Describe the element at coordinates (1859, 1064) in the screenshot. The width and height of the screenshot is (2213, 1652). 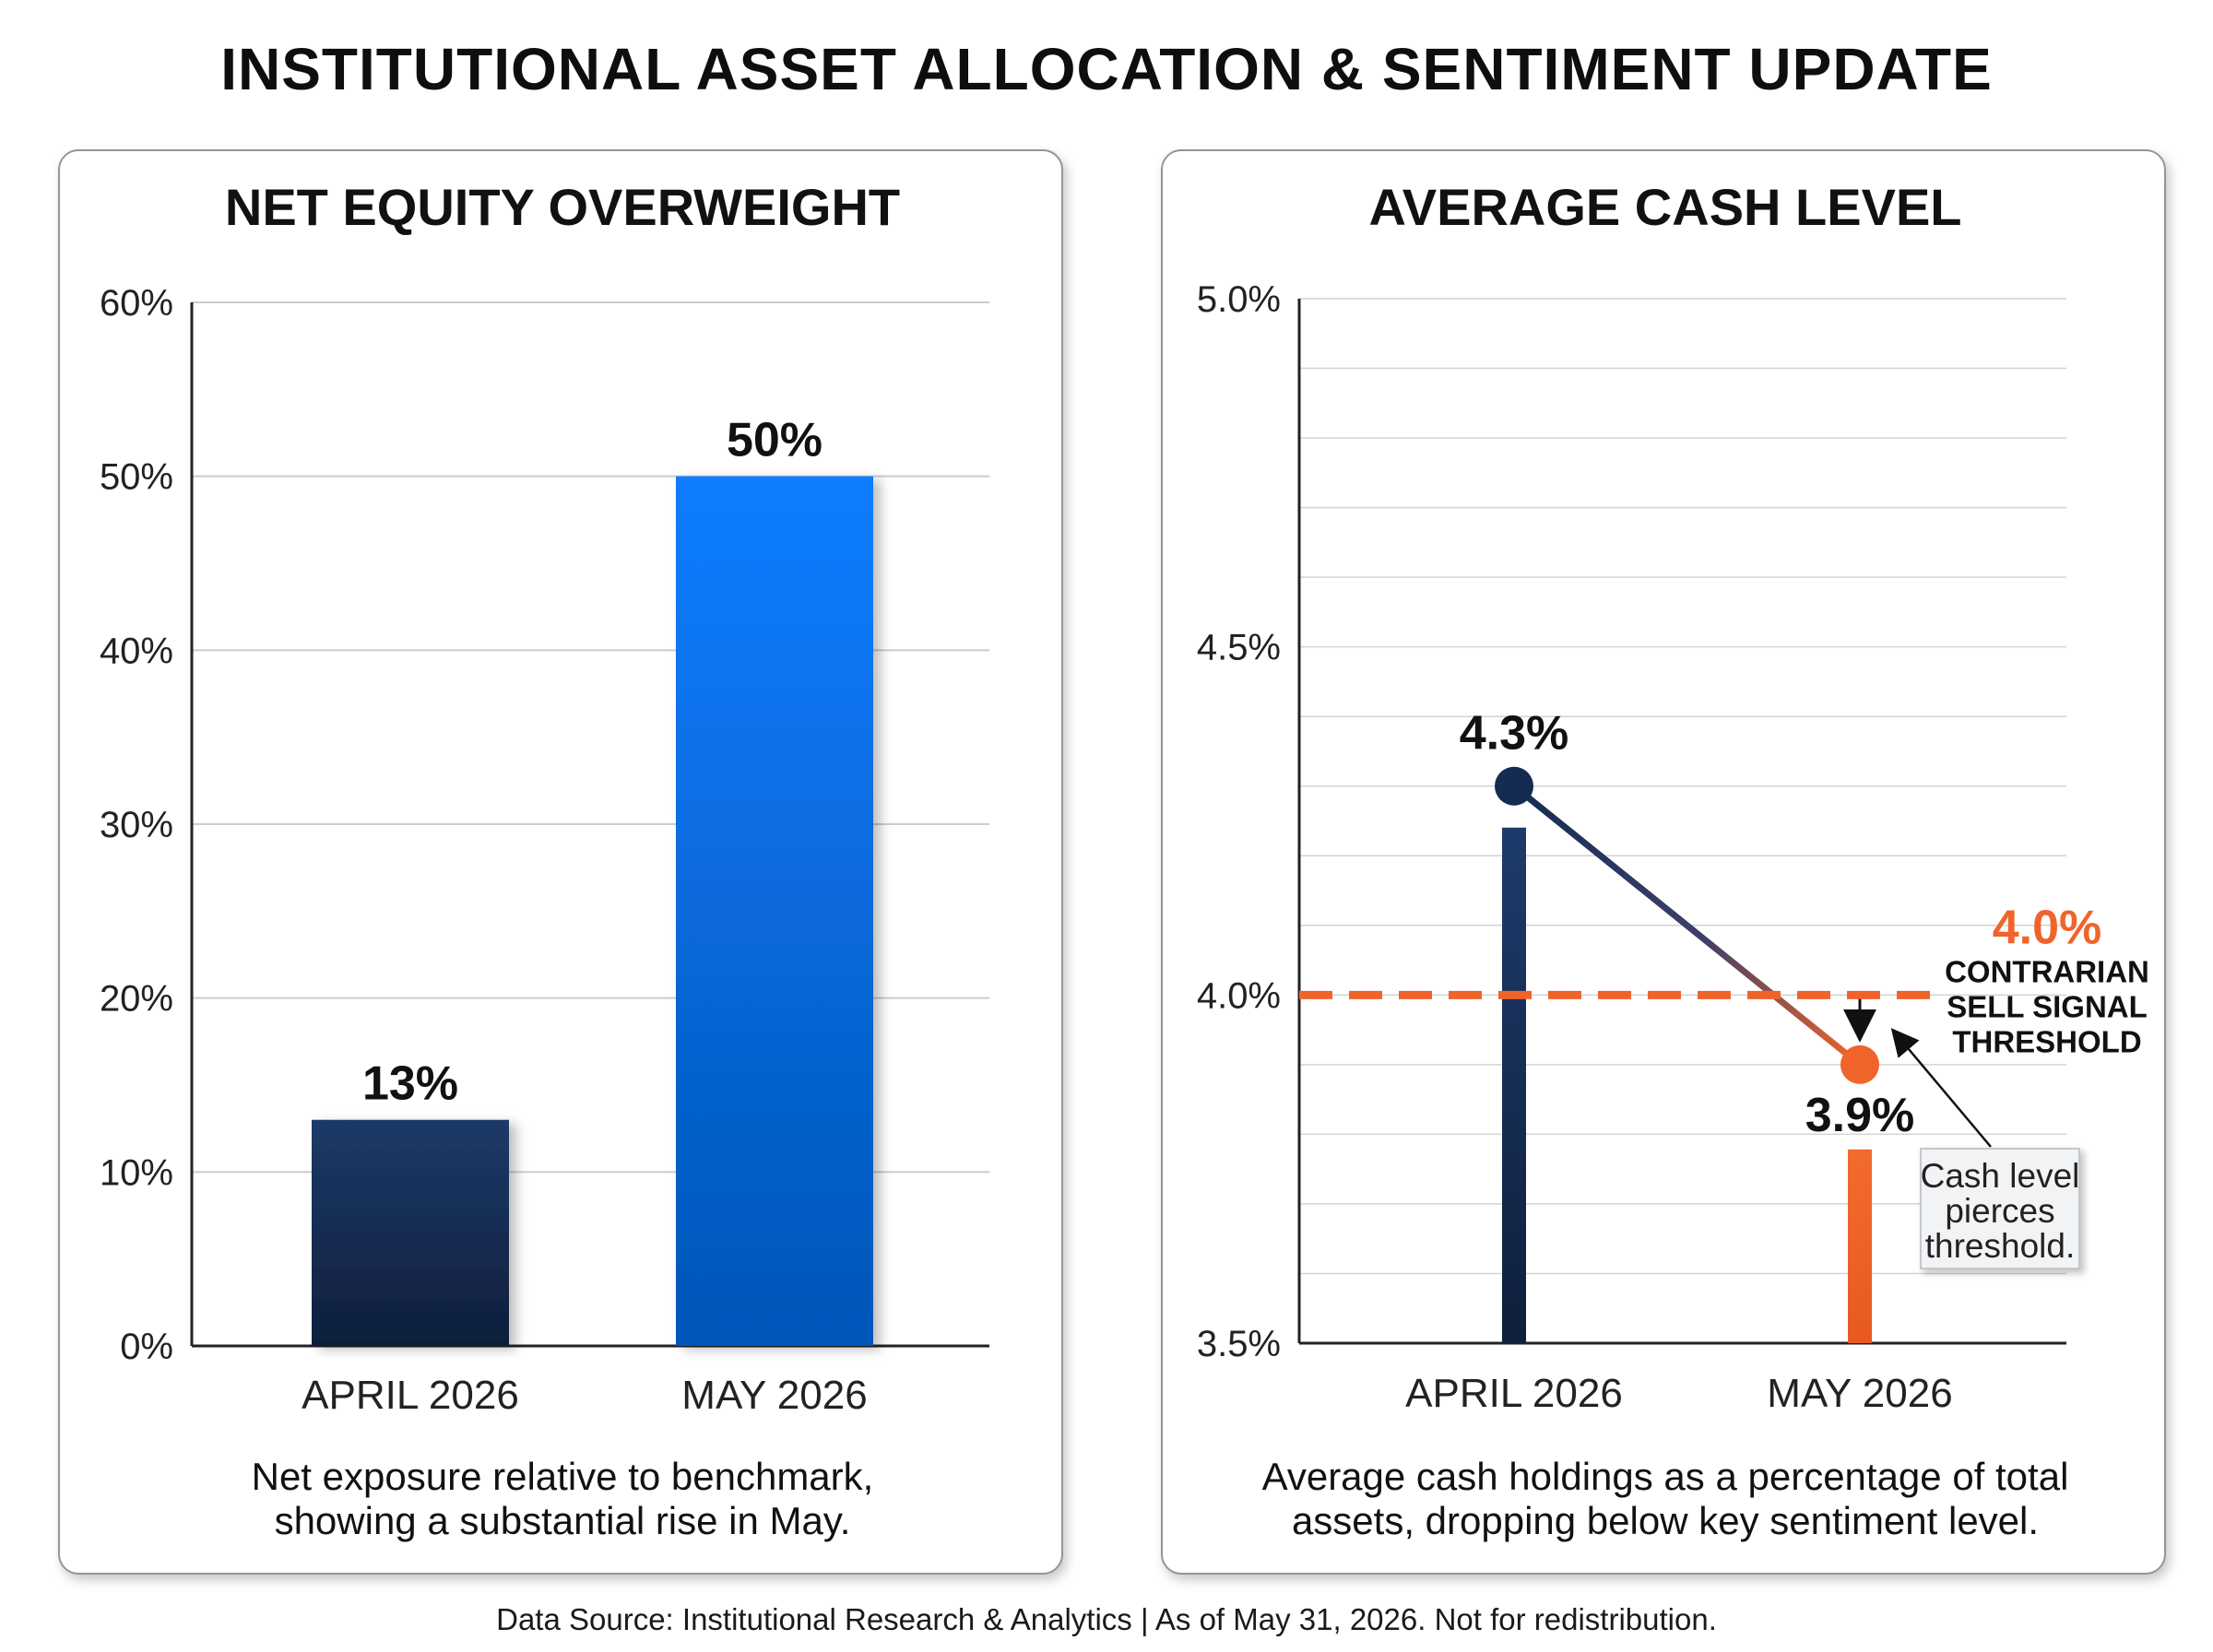
I see `point-may-2026` at that location.